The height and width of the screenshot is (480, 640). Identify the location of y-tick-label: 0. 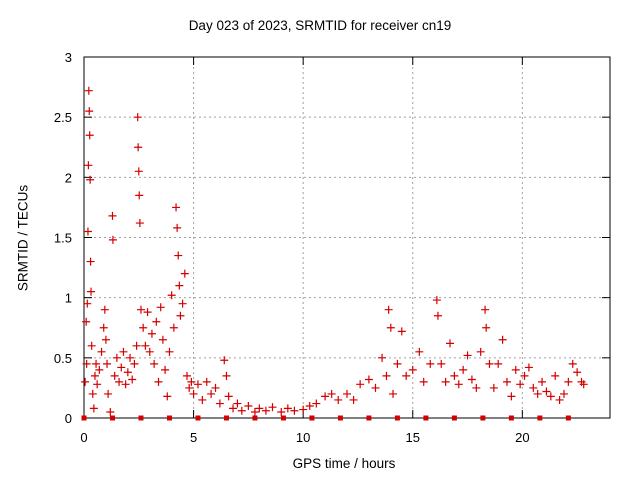
(68, 418).